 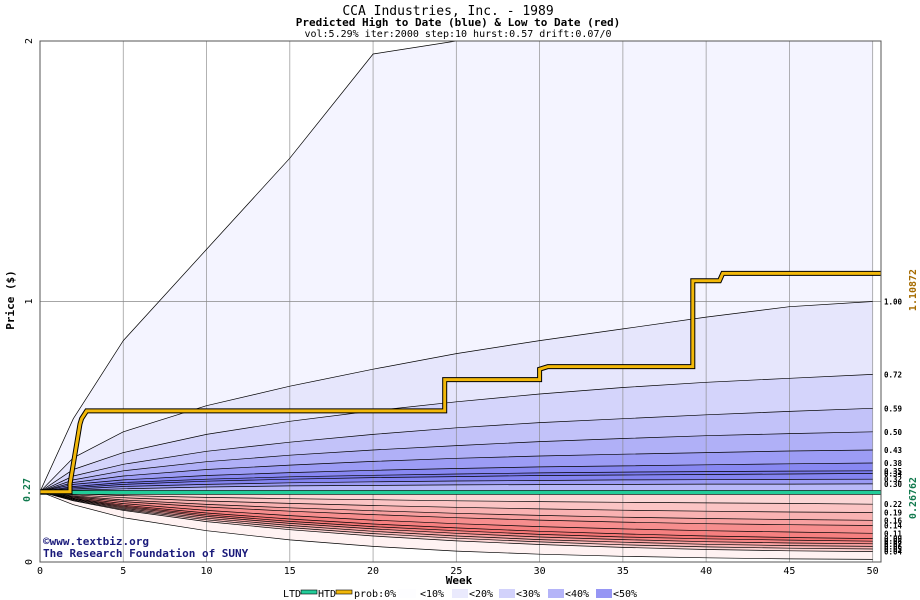 I want to click on legend-bin-50: <50%, so click(x=625, y=594).